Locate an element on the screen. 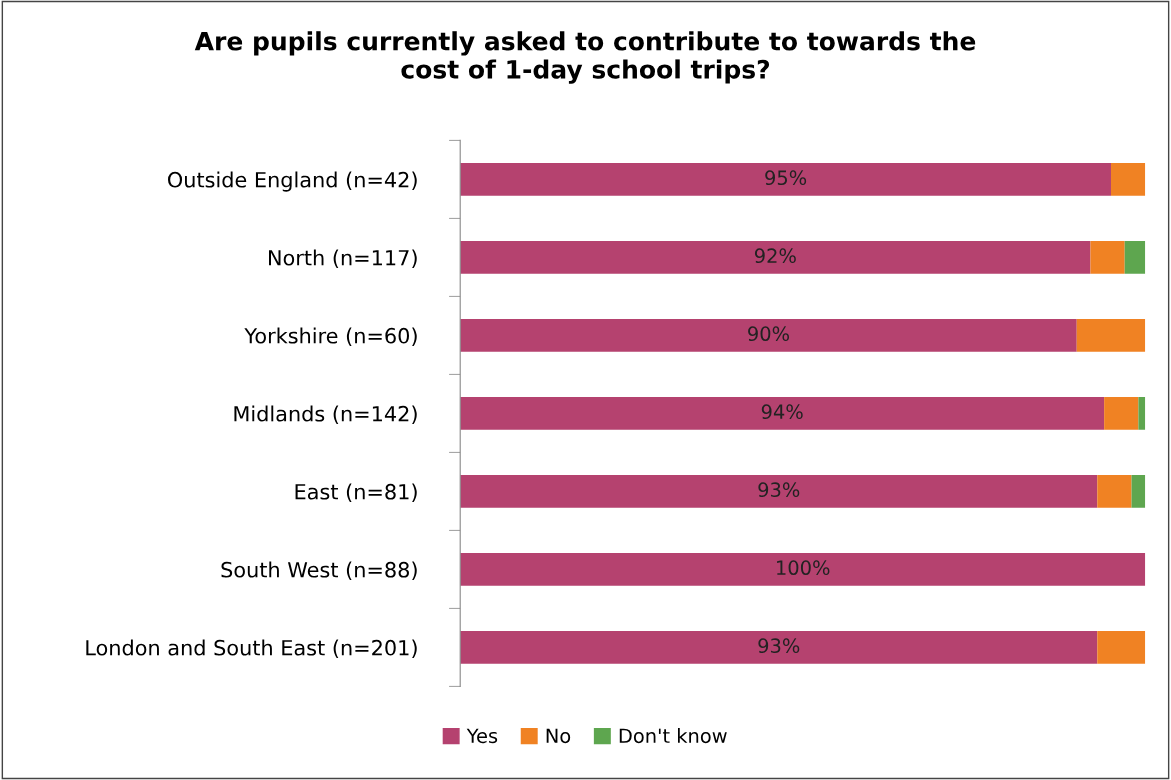 Image resolution: width=1171 pixels, height=780 pixels. y-tick-label: Yorkshire (n=60) is located at coordinates (330, 337).